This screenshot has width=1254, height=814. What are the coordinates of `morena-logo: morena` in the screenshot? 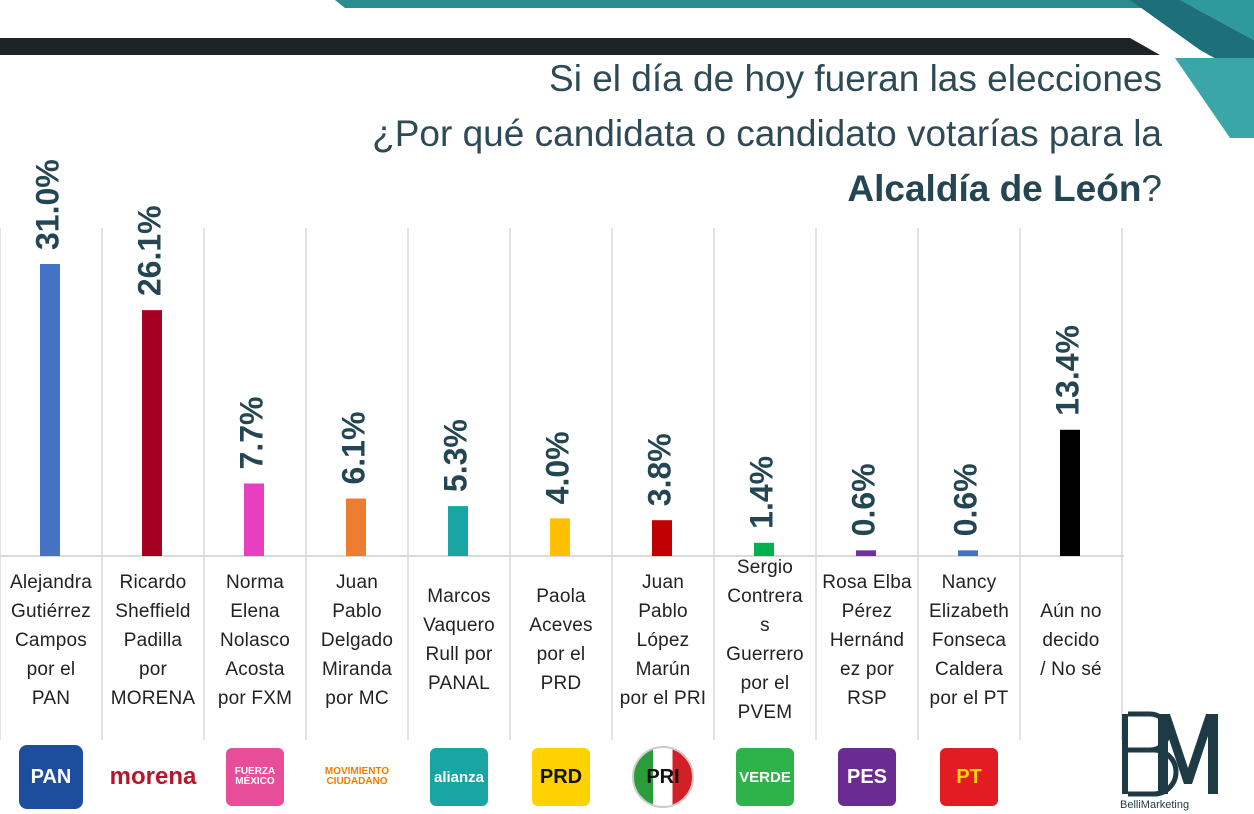 It's located at (153, 776).